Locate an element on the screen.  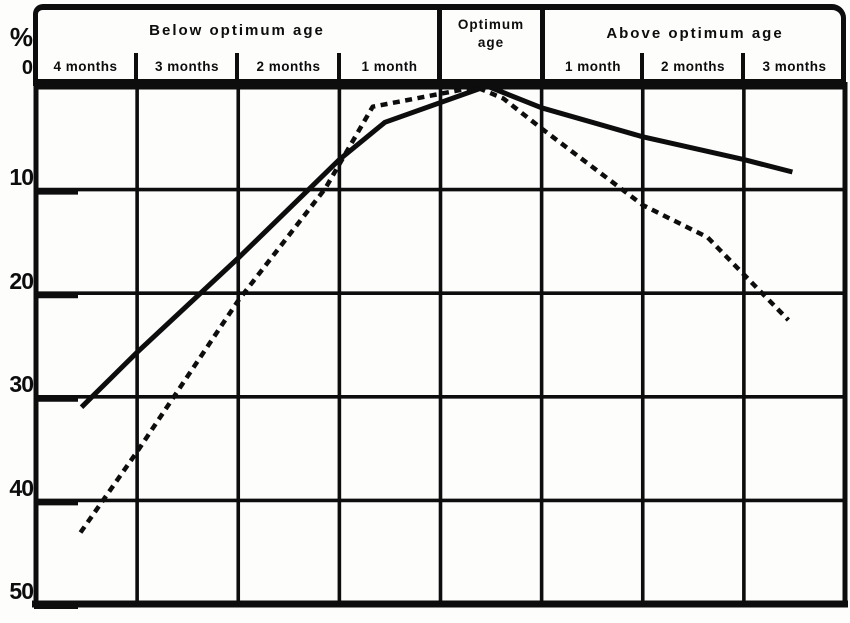
month-label-above-2: 2 months is located at coordinates (692, 66).